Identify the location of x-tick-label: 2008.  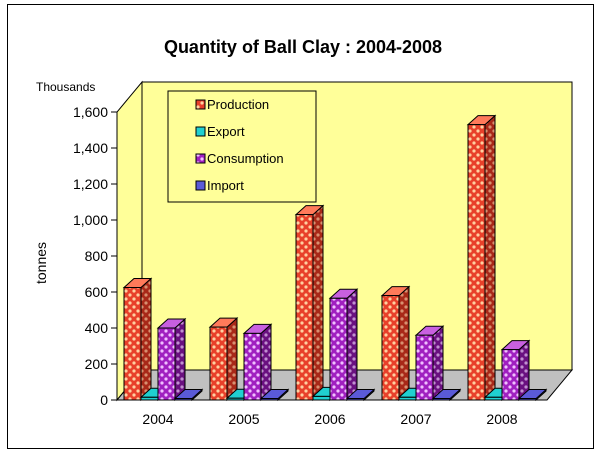
(501, 419).